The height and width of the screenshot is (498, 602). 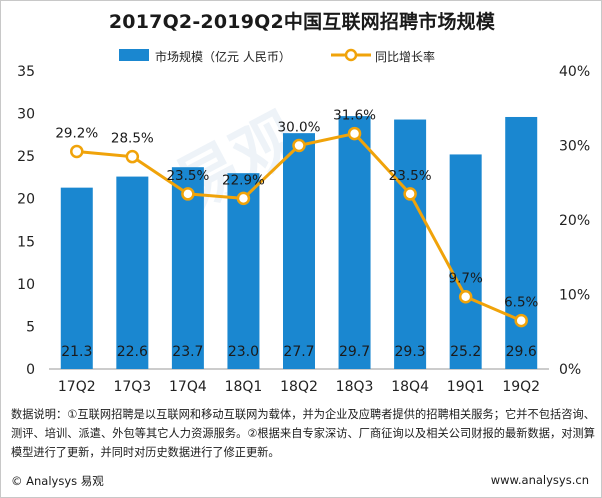 I want to click on y-right-tick-label: 40%, so click(x=574, y=72).